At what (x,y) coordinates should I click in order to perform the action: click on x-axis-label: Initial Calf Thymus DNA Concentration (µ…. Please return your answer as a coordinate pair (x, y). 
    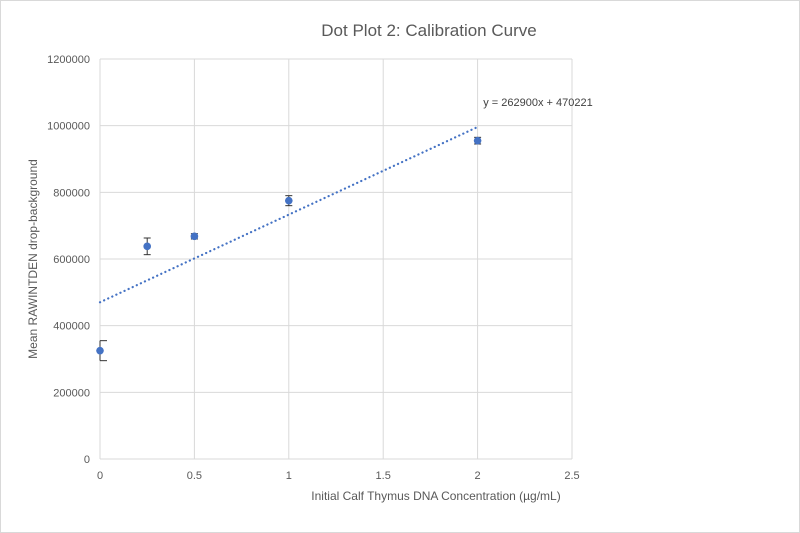
    Looking at the image, I should click on (435, 496).